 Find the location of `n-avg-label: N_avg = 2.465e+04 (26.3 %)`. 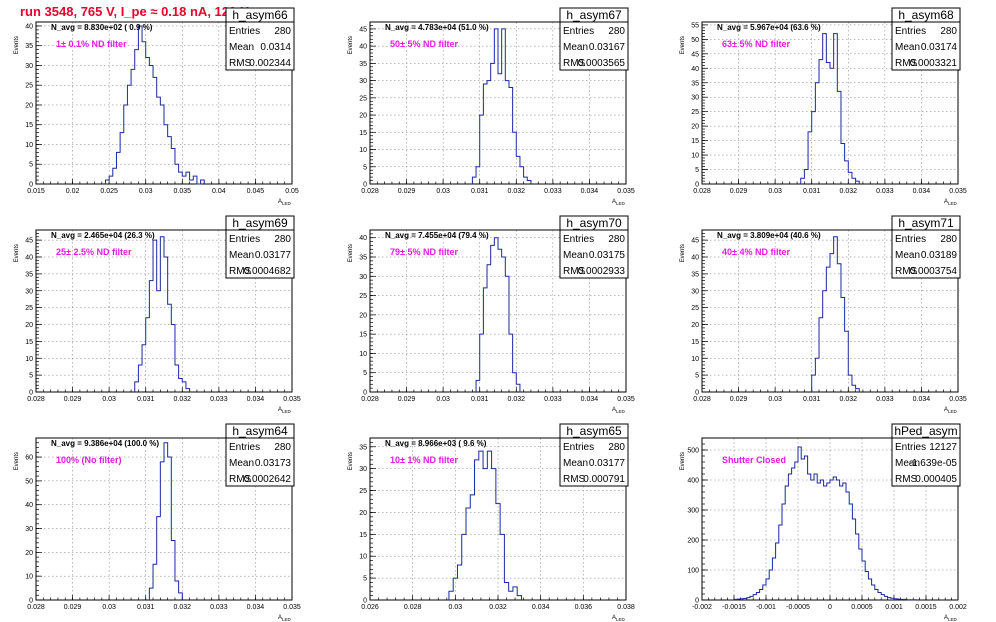

n-avg-label: N_avg = 2.465e+04 (26.3 %) is located at coordinates (103, 235).